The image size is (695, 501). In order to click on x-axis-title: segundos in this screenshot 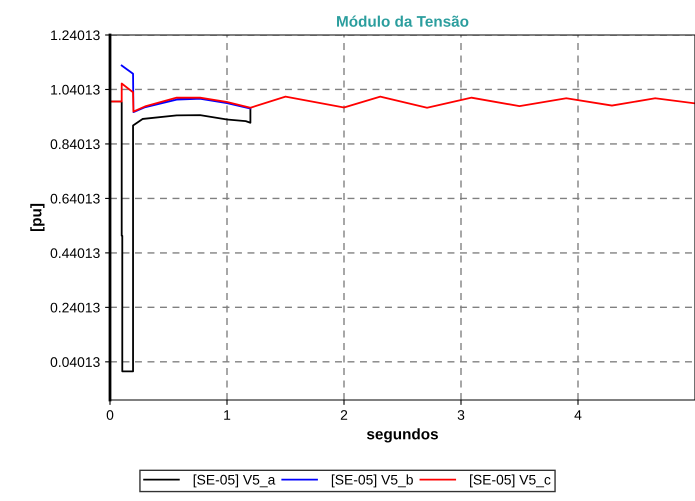, I will do `click(402, 435)`.